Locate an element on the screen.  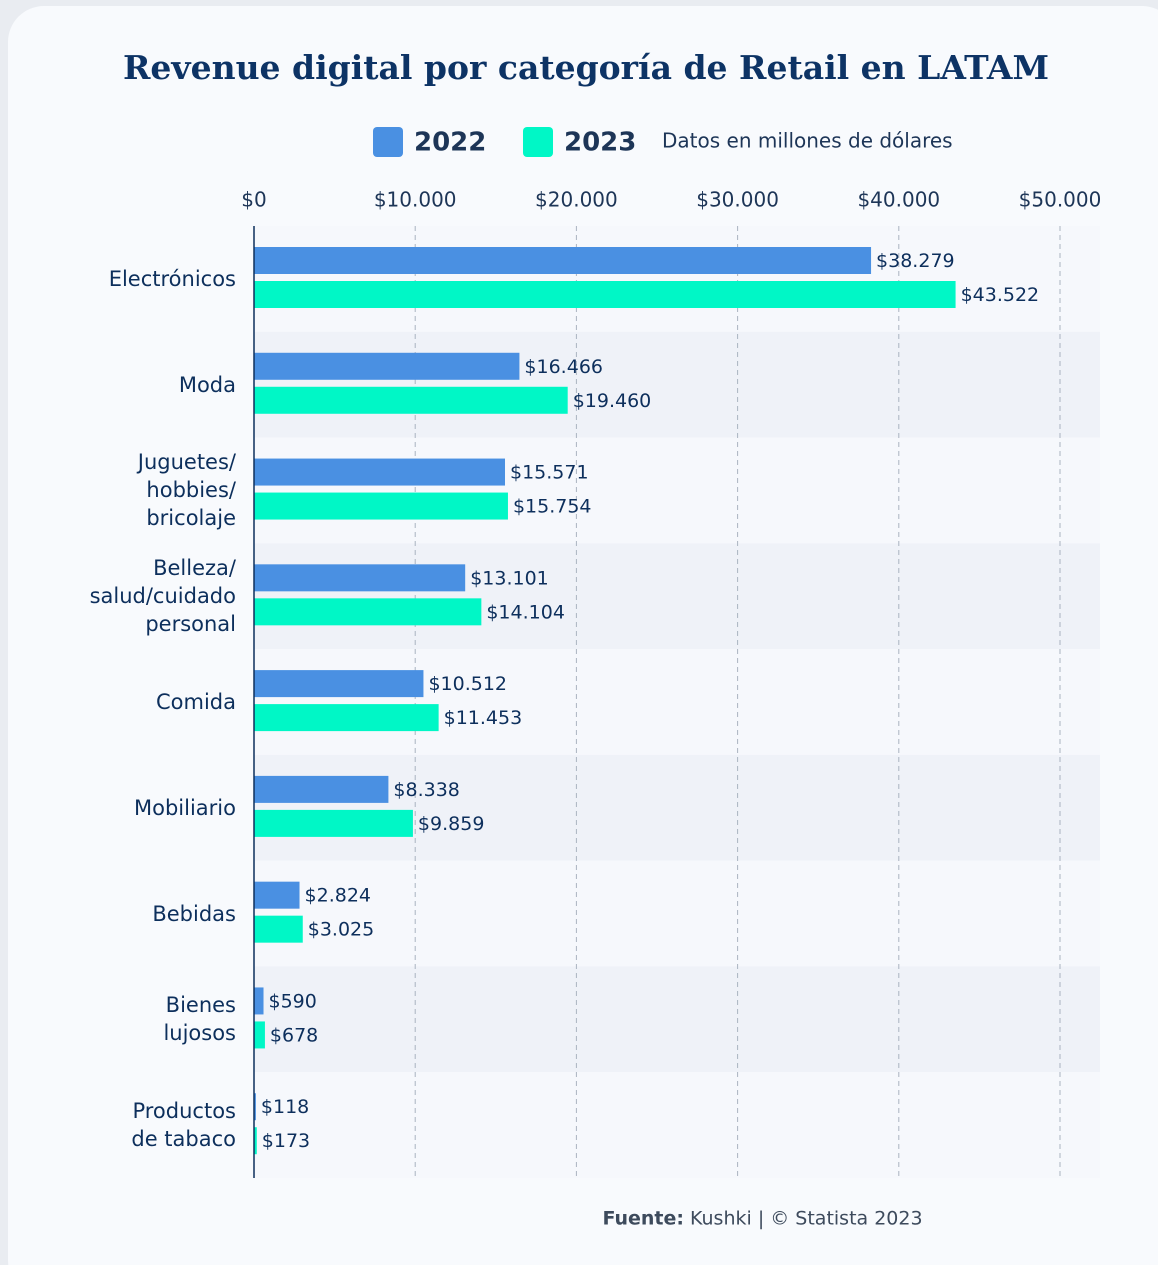
value-label: $678 is located at coordinates (294, 1035).